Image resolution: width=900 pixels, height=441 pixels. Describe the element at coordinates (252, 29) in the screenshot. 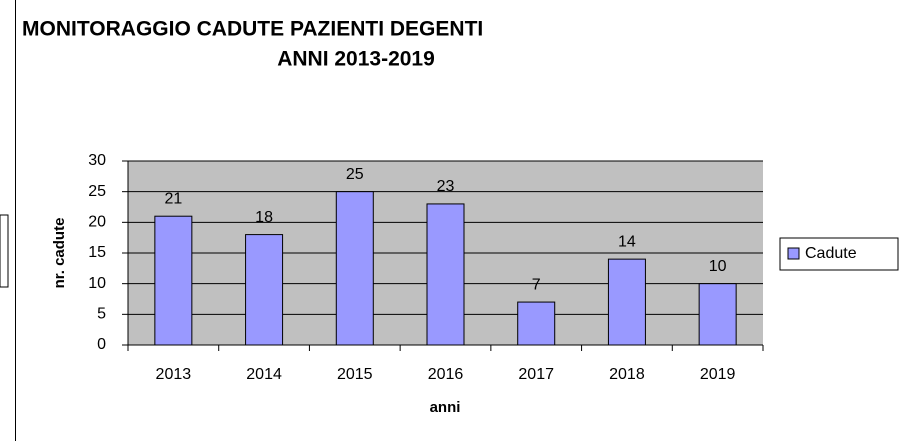

I see `chart-title: MONITORAGGIO CADUTE PAZIENTI DEGENTI` at that location.